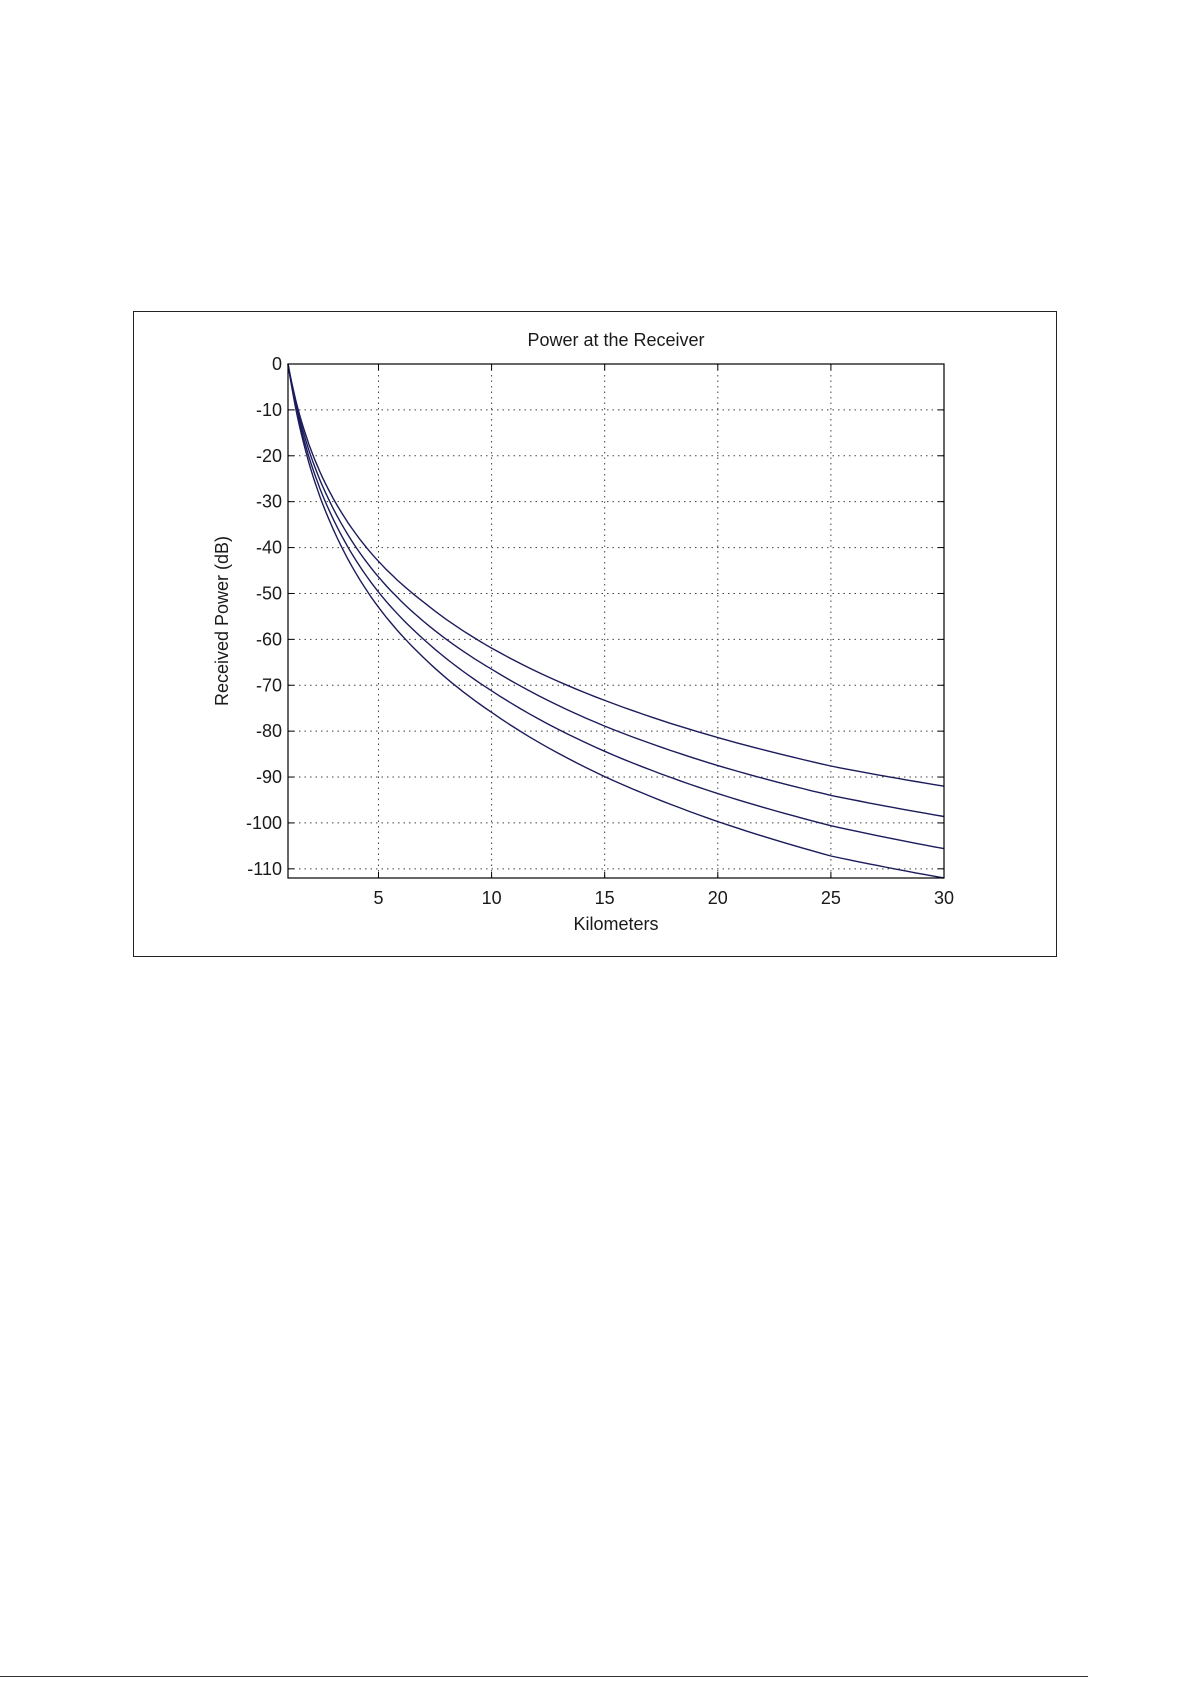 The image size is (1192, 1685). I want to click on y-tick-label: -110, so click(264, 869).